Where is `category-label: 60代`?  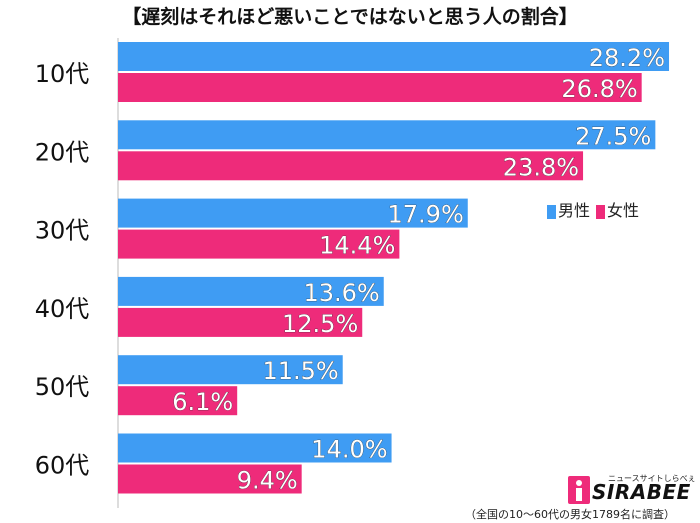 category-label: 60代 is located at coordinates (62, 466).